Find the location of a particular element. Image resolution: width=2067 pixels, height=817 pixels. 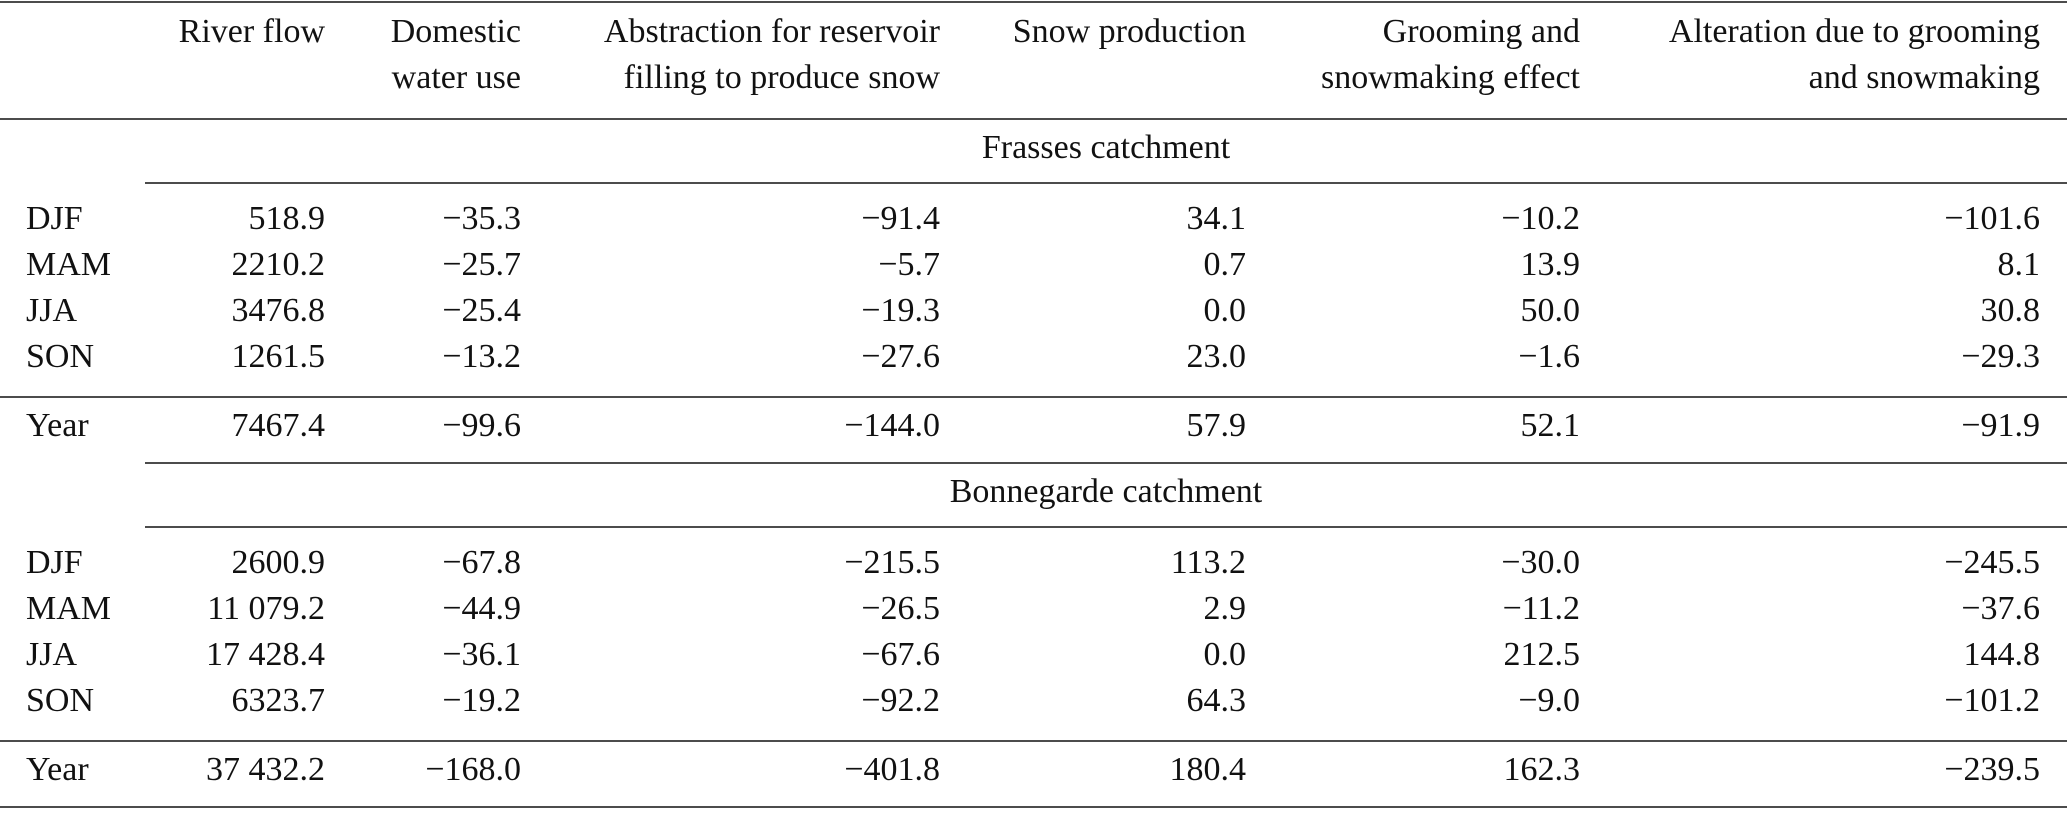

cell: −11.2 is located at coordinates (1541, 608).